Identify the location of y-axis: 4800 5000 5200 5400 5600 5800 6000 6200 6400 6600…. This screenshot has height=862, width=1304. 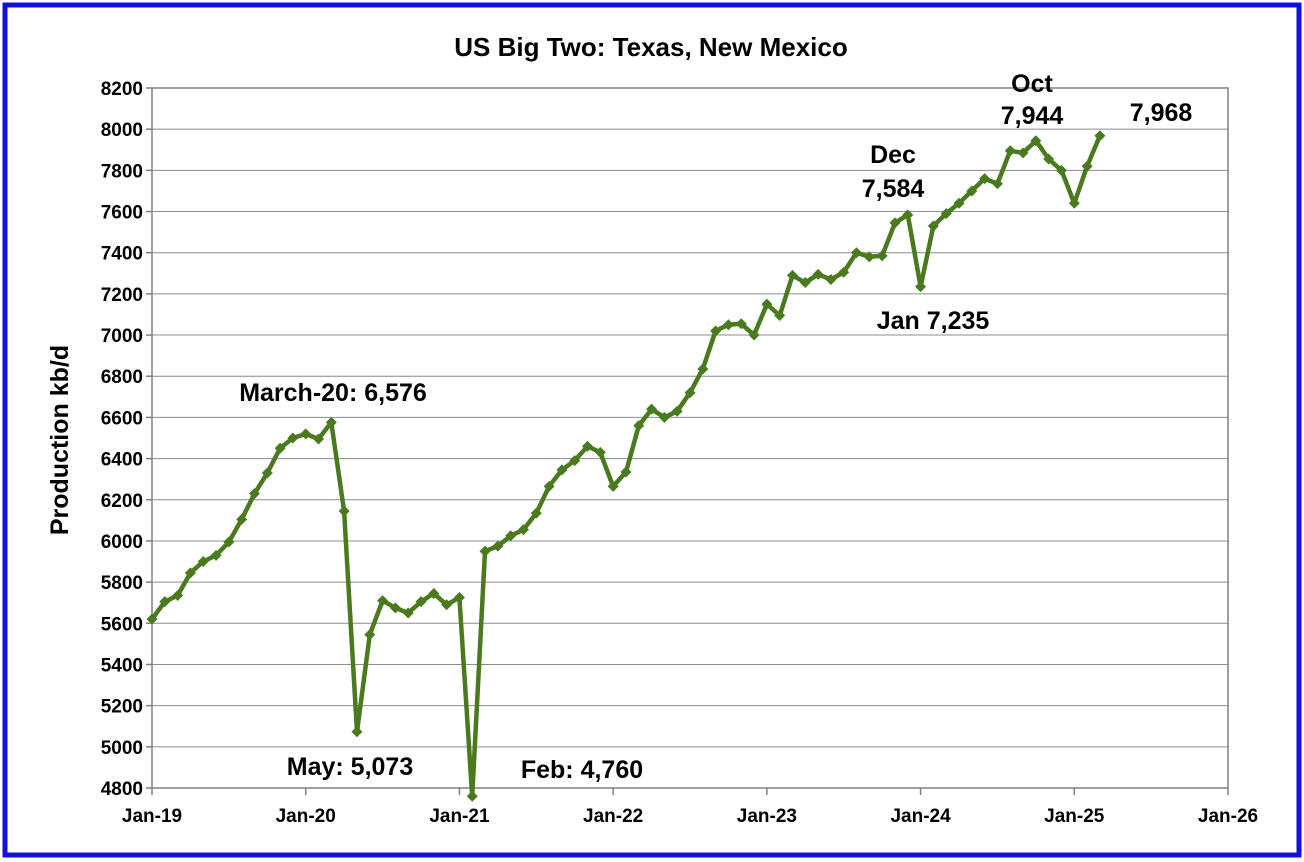
(126, 439).